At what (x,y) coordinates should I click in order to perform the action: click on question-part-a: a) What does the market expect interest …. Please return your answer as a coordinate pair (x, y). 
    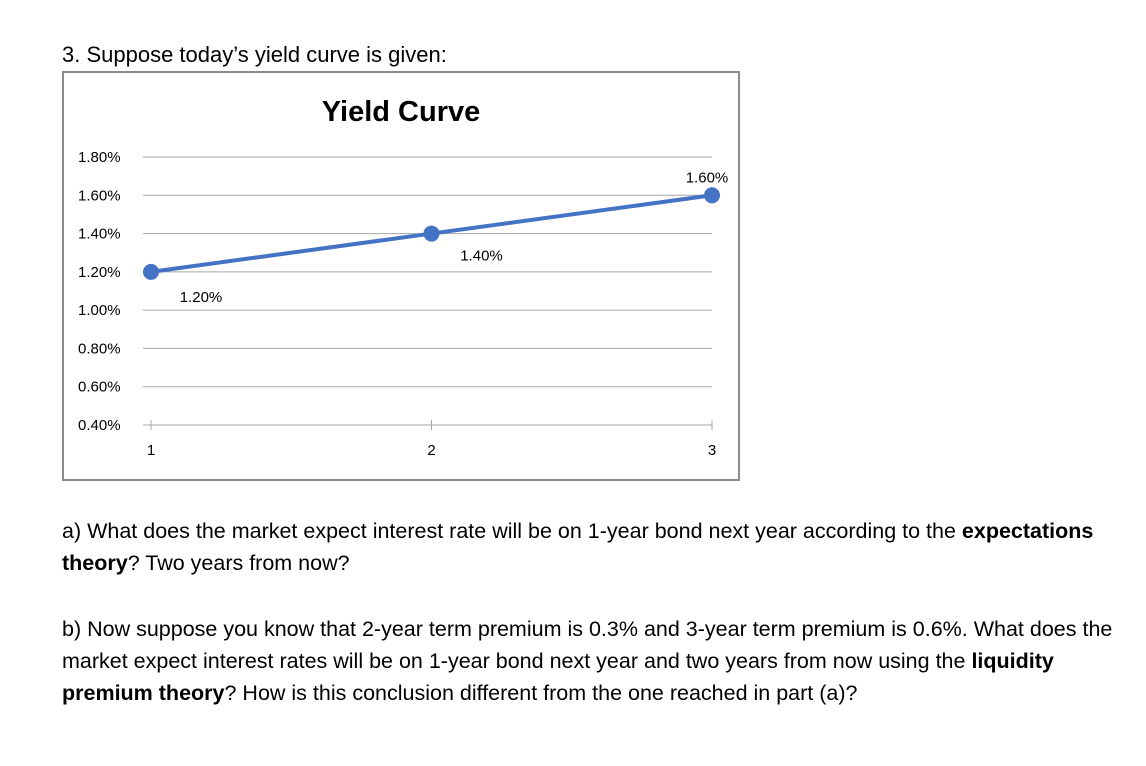
    Looking at the image, I should click on (597, 547).